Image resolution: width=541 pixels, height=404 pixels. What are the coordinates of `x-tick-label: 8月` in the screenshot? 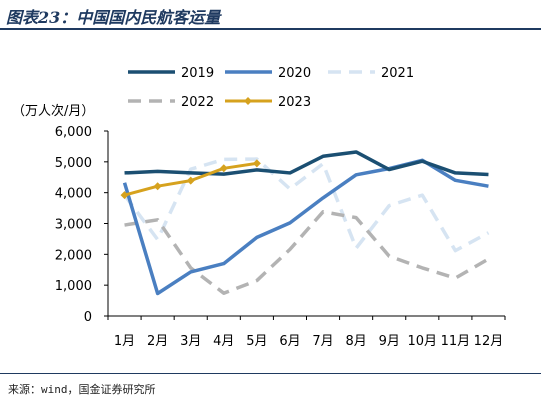 It's located at (355, 341).